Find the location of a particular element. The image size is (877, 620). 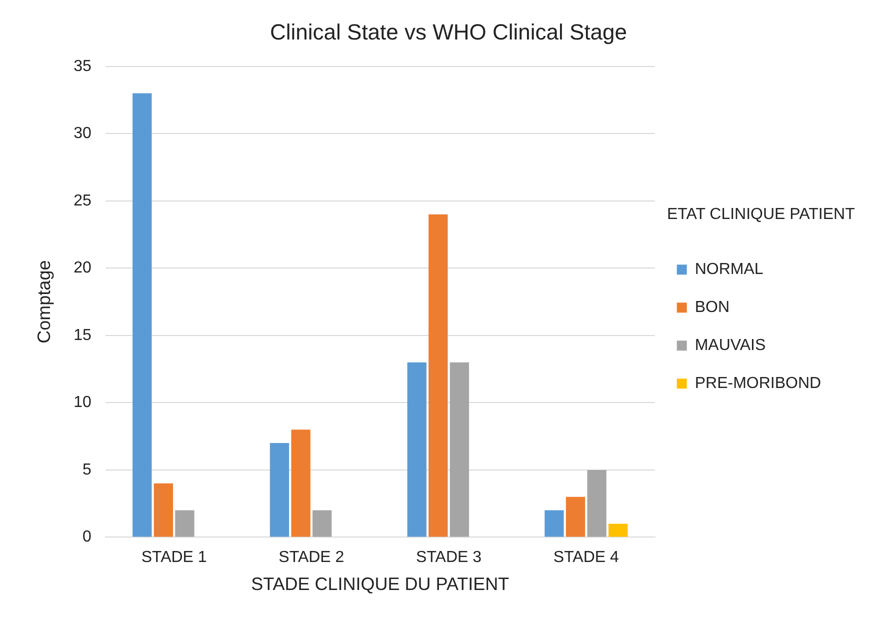

y-tick-label: 35 is located at coordinates (83, 66).